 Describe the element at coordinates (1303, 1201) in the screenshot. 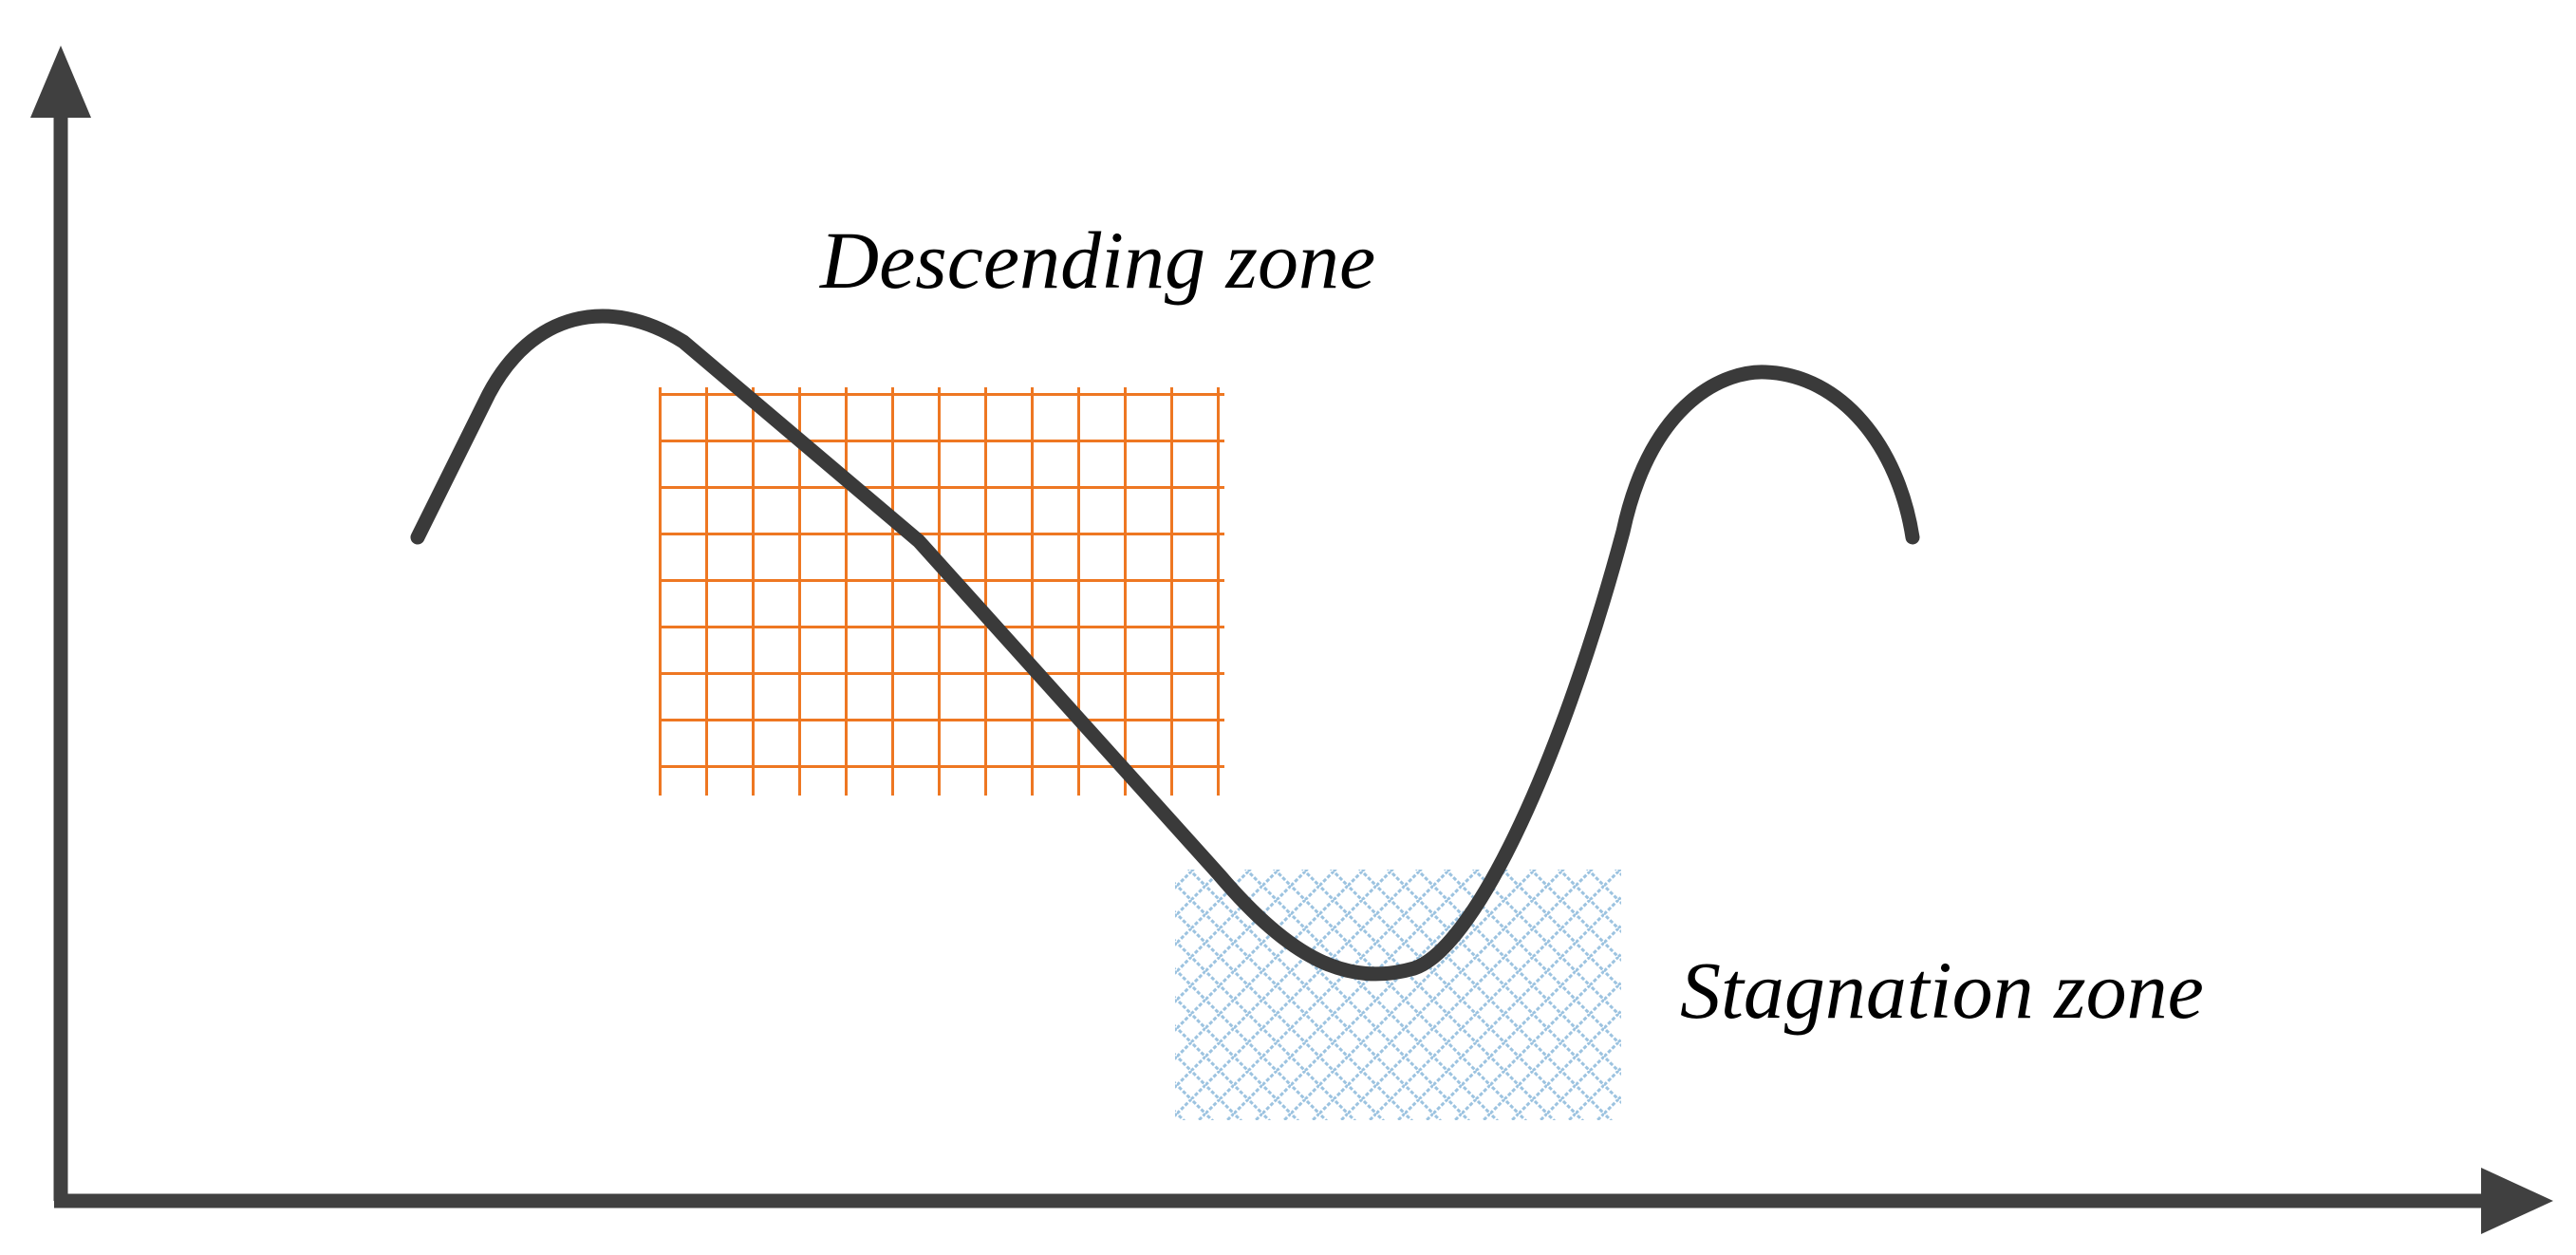

I see `x-axis` at that location.